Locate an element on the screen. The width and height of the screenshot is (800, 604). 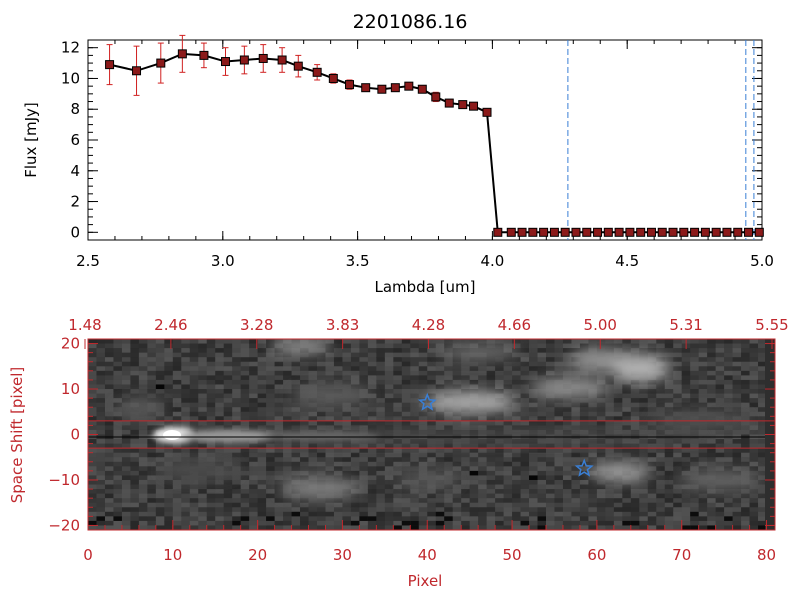
spectrum-y-tick-label: 12 is located at coordinates (70, 48).